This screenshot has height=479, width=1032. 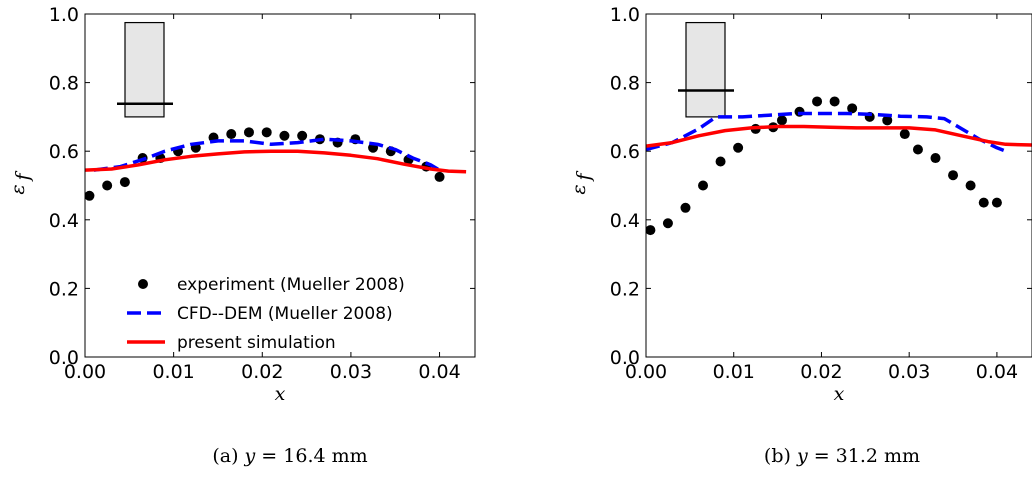 I want to click on figure-caption: (b) y = 31.2 mm, so click(x=842, y=456).